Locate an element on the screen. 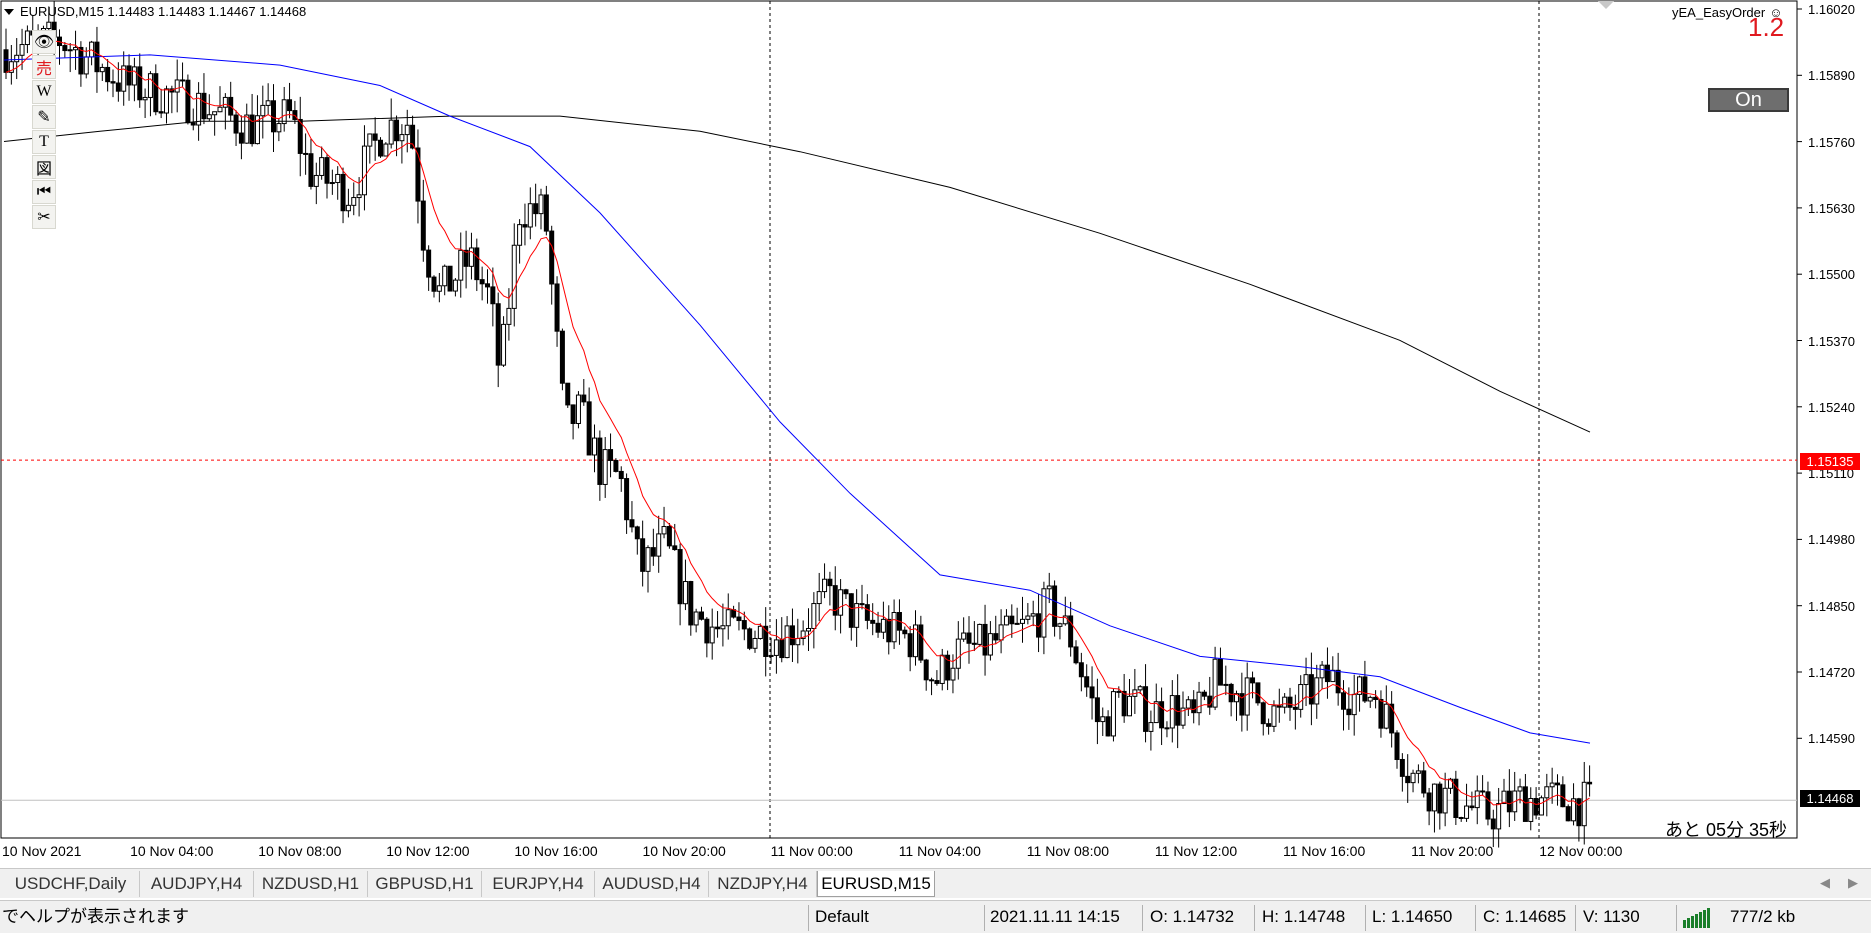 This screenshot has height=933, width=1871. ea-version: 1.2 is located at coordinates (1766, 27).